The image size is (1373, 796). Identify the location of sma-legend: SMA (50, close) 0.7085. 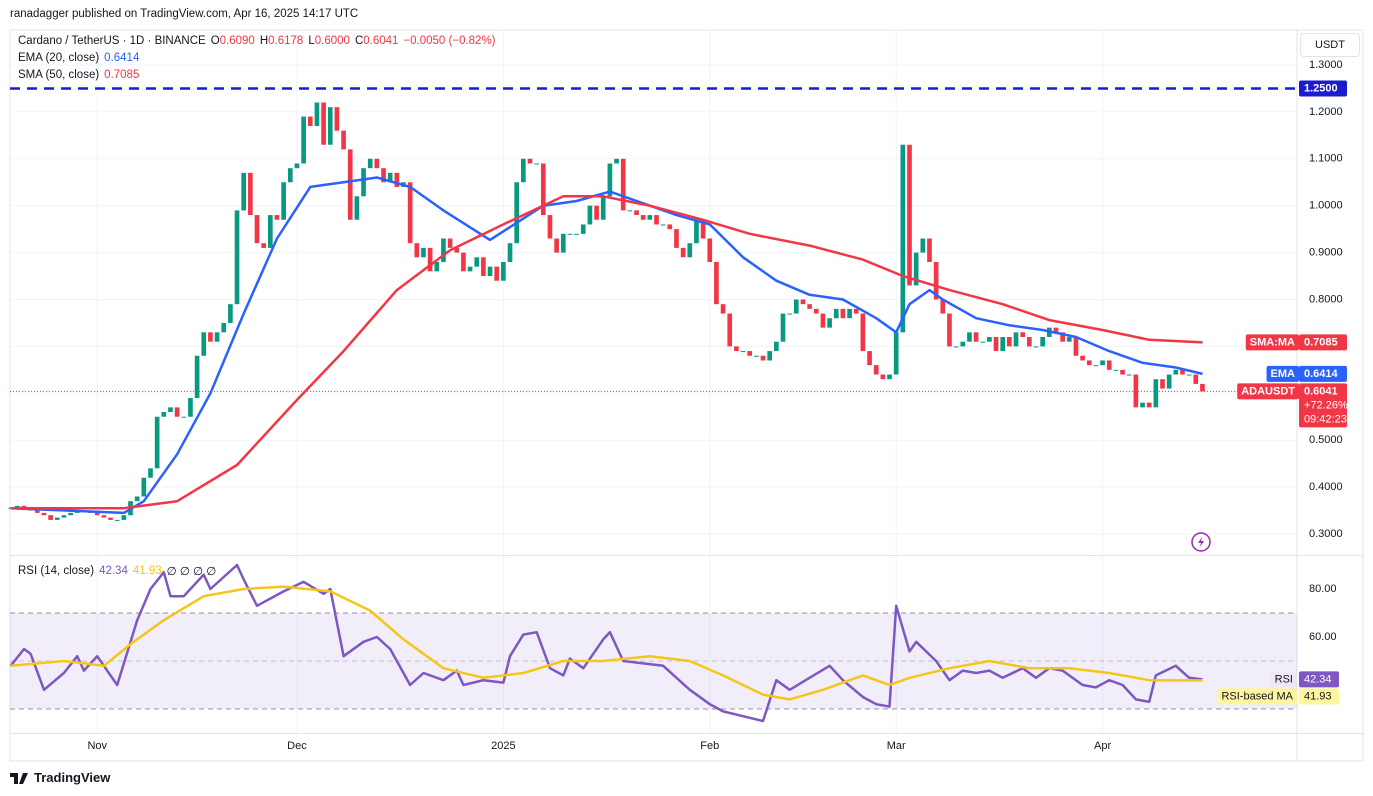
(78, 75).